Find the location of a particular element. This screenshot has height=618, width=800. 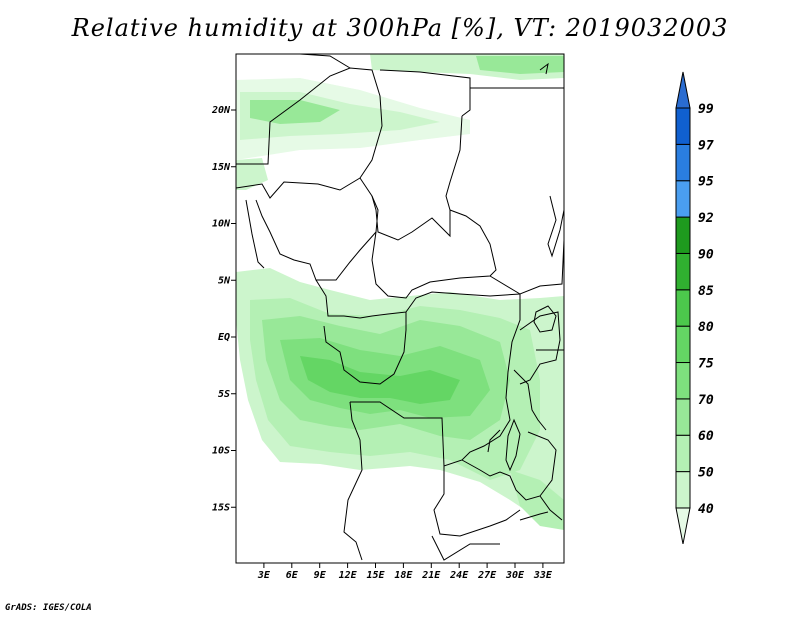

lon-tick-label: 9E is located at coordinates (320, 575).